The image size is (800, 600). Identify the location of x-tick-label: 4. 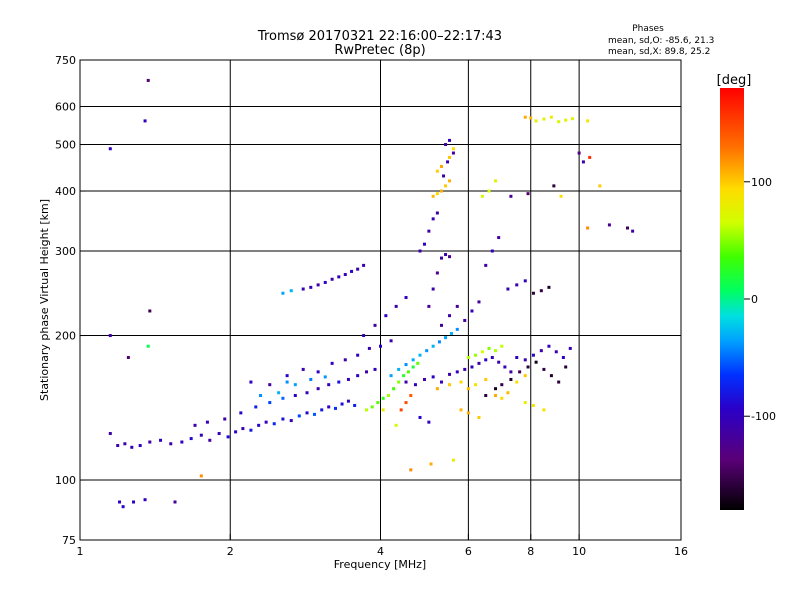
(380, 551).